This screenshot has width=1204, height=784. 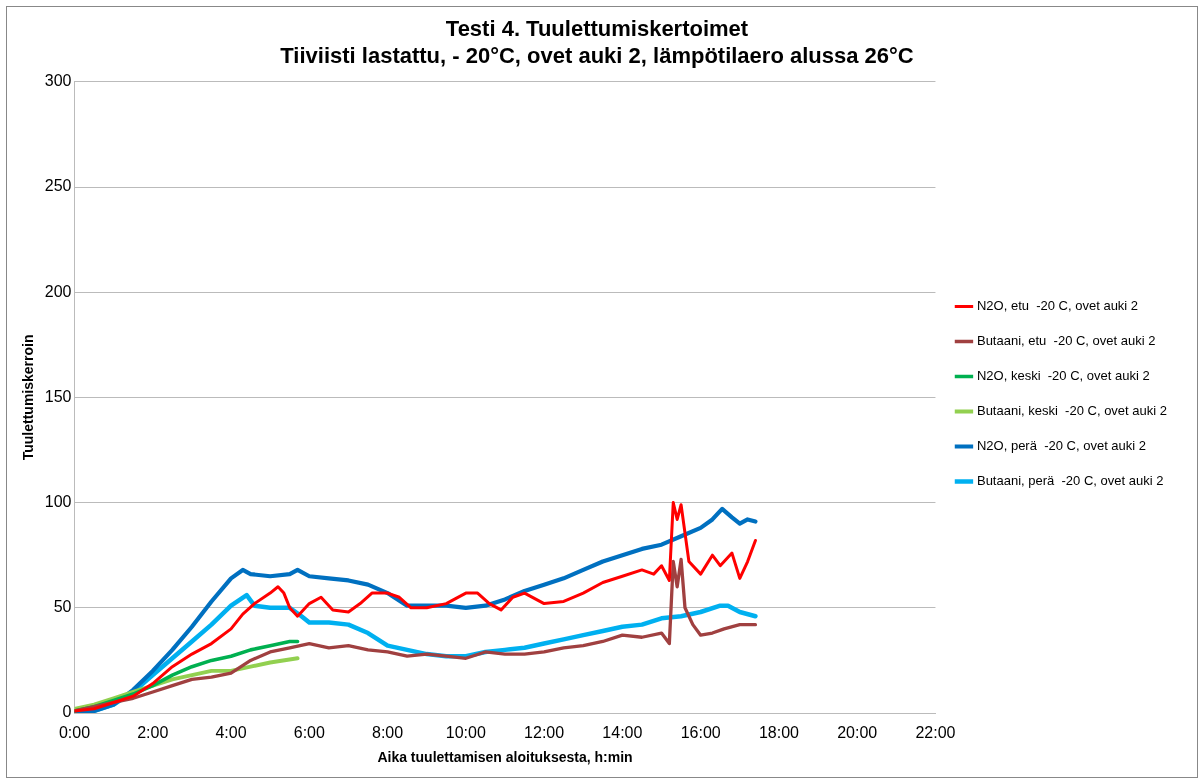 What do you see at coordinates (1057, 306) in the screenshot?
I see `legend-label: N2O, etu -20 C, ovet auki 2` at bounding box center [1057, 306].